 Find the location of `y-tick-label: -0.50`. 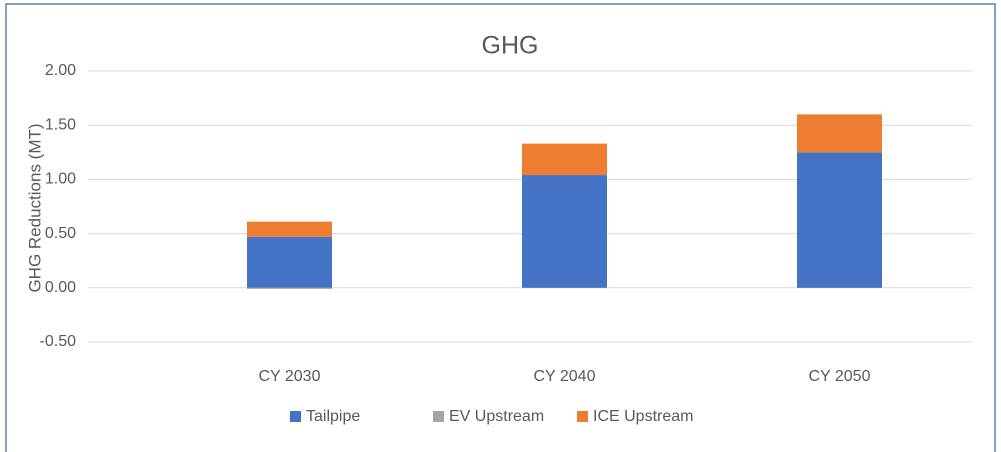

y-tick-label: -0.50 is located at coordinates (58, 341).